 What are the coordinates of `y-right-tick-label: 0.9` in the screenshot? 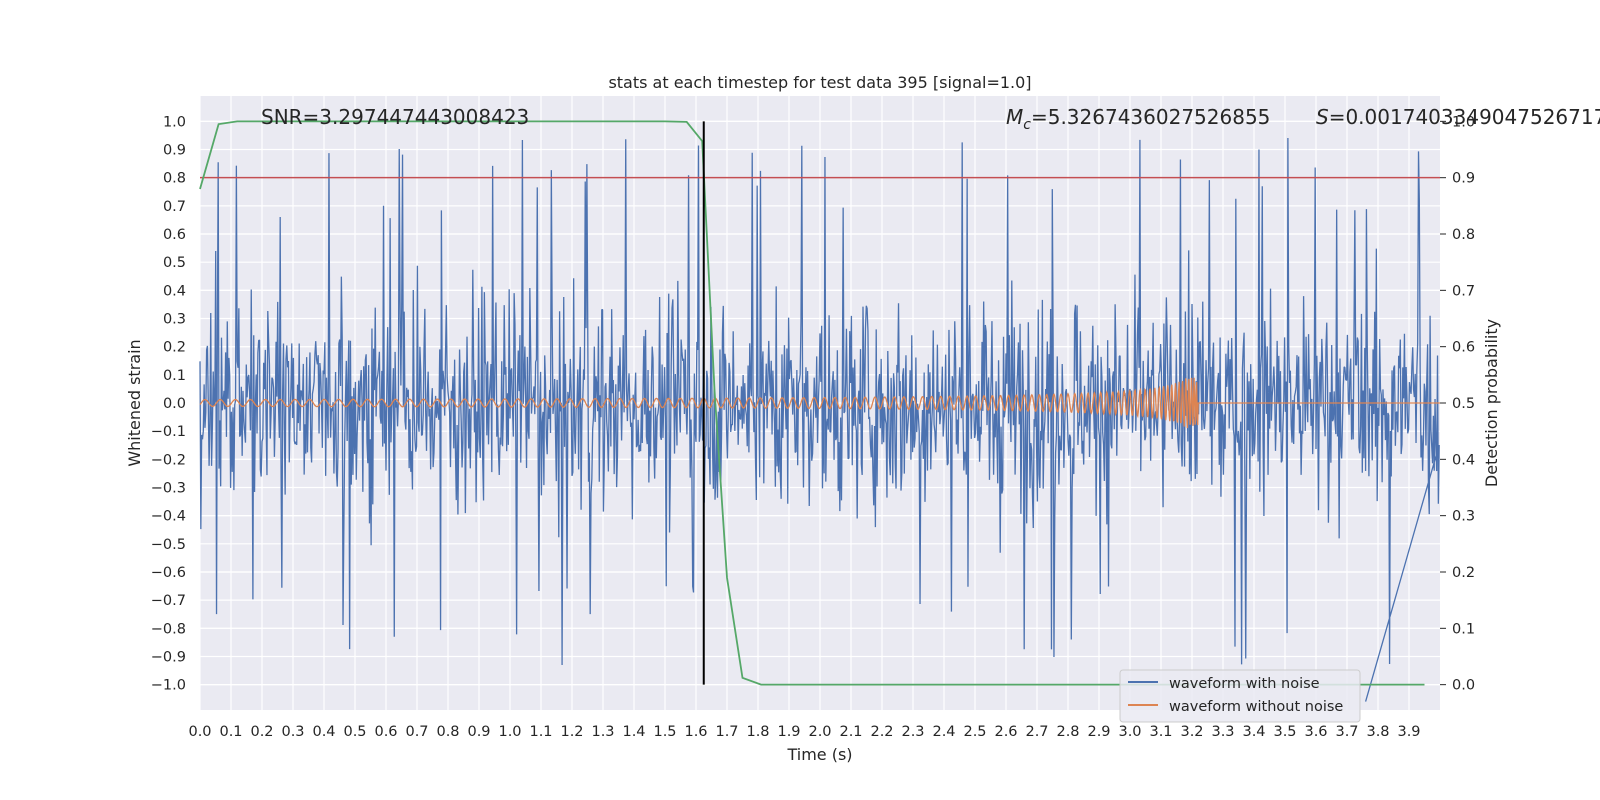 It's located at (1463, 179).